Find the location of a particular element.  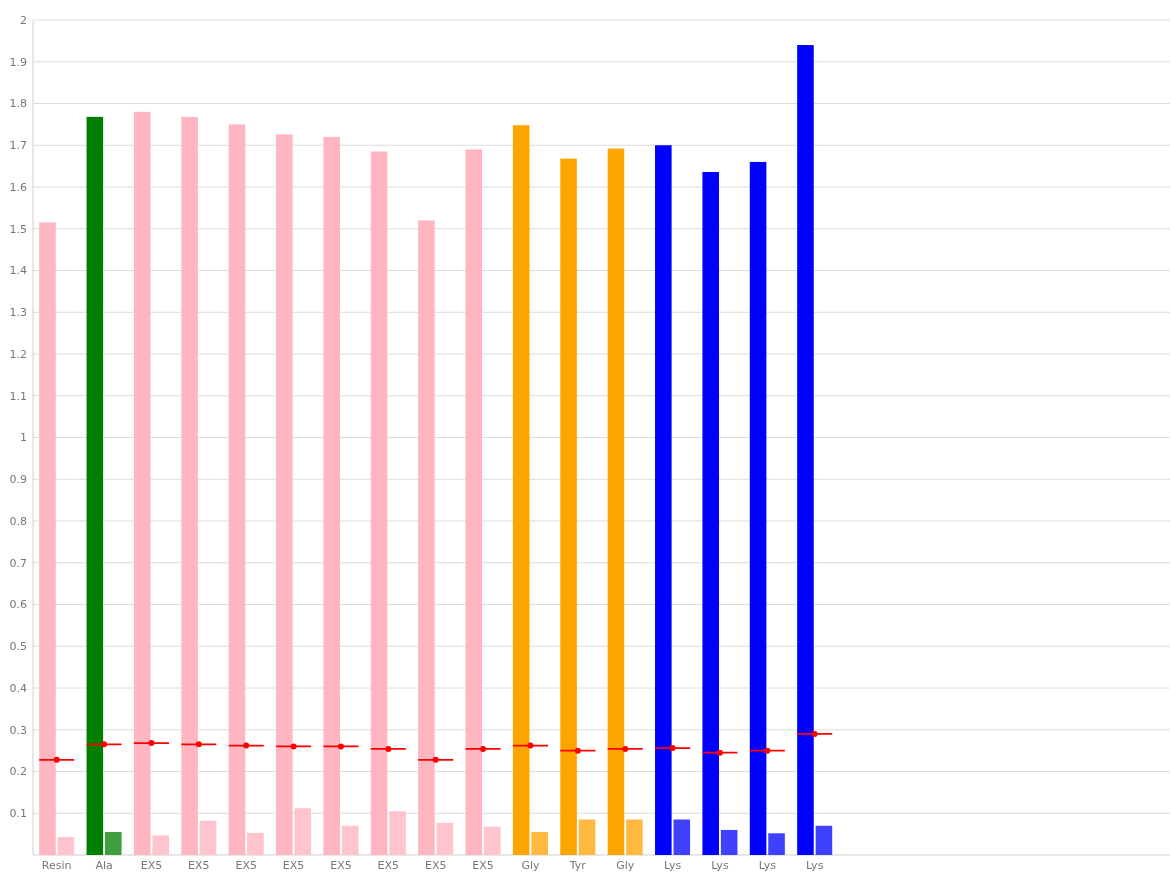

y-tick-label: 0.3 is located at coordinates (18, 730).